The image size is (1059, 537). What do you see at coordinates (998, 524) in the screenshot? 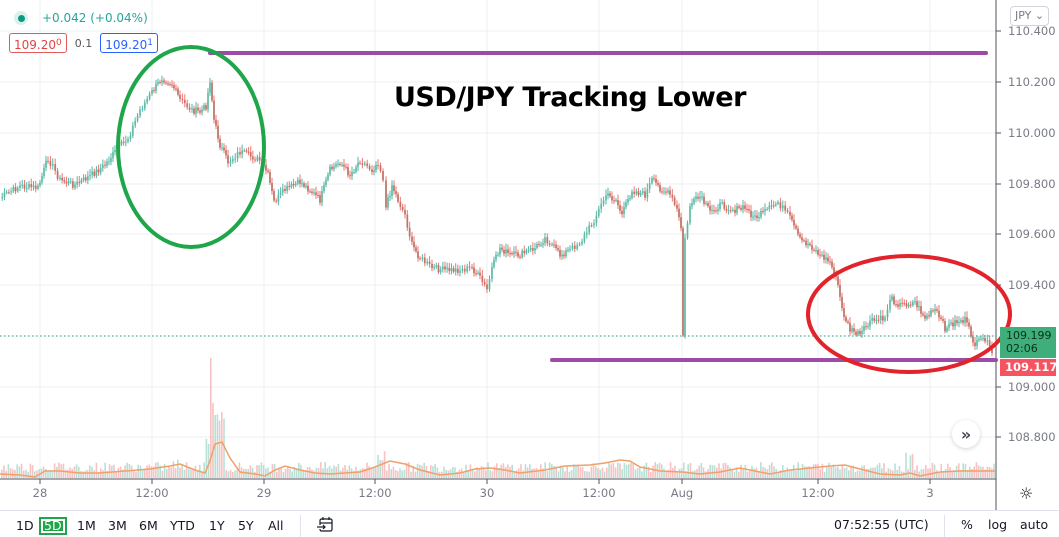
I see `log-scale-toggle: log` at bounding box center [998, 524].